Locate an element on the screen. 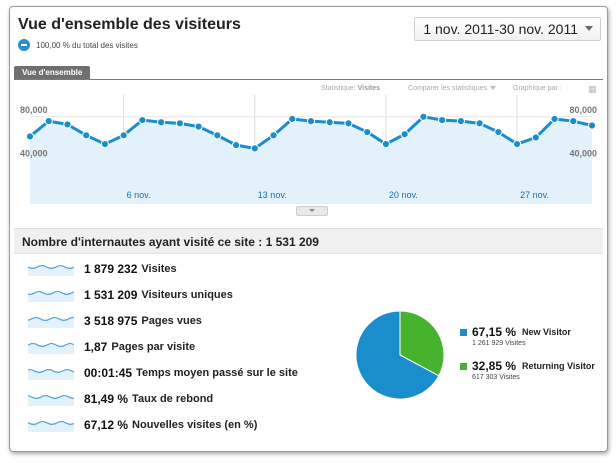  statistic-value: Visites is located at coordinates (369, 88).